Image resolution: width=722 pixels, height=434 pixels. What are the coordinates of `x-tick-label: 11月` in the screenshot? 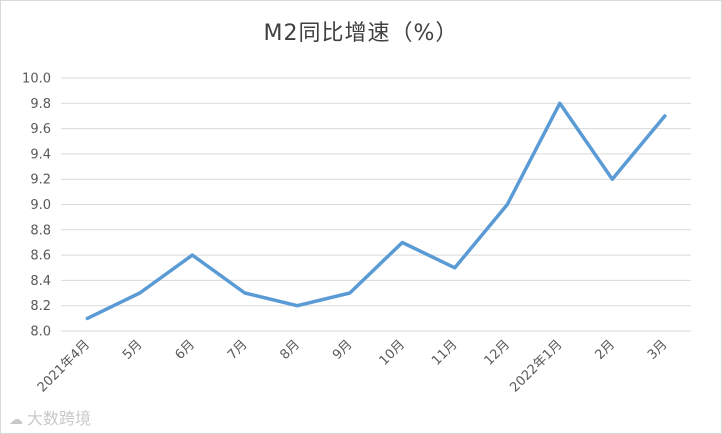 It's located at (444, 352).